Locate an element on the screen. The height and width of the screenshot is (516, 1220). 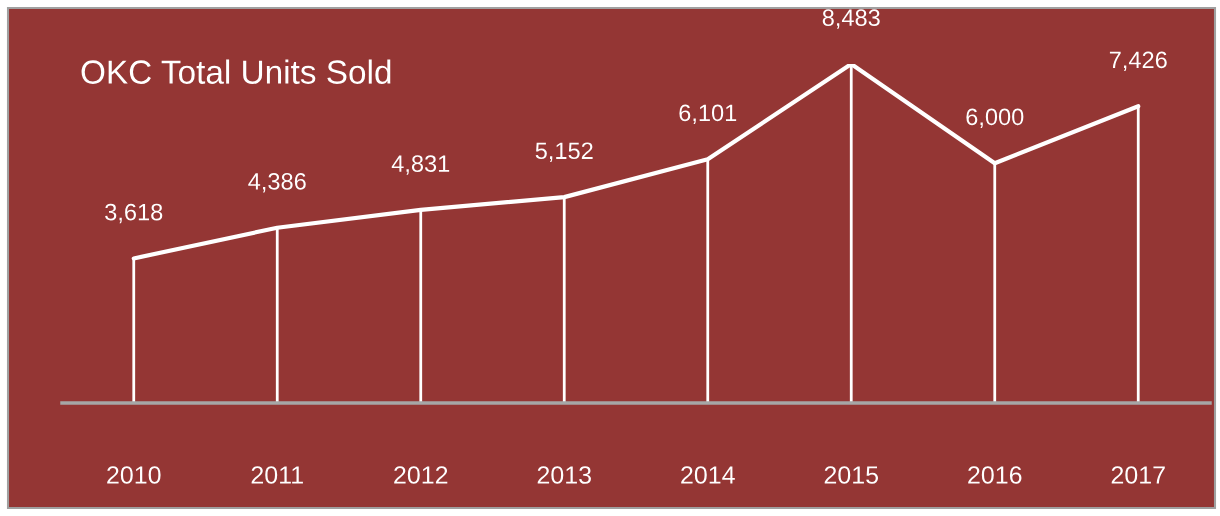
data-label: 3,618 is located at coordinates (134, 213).